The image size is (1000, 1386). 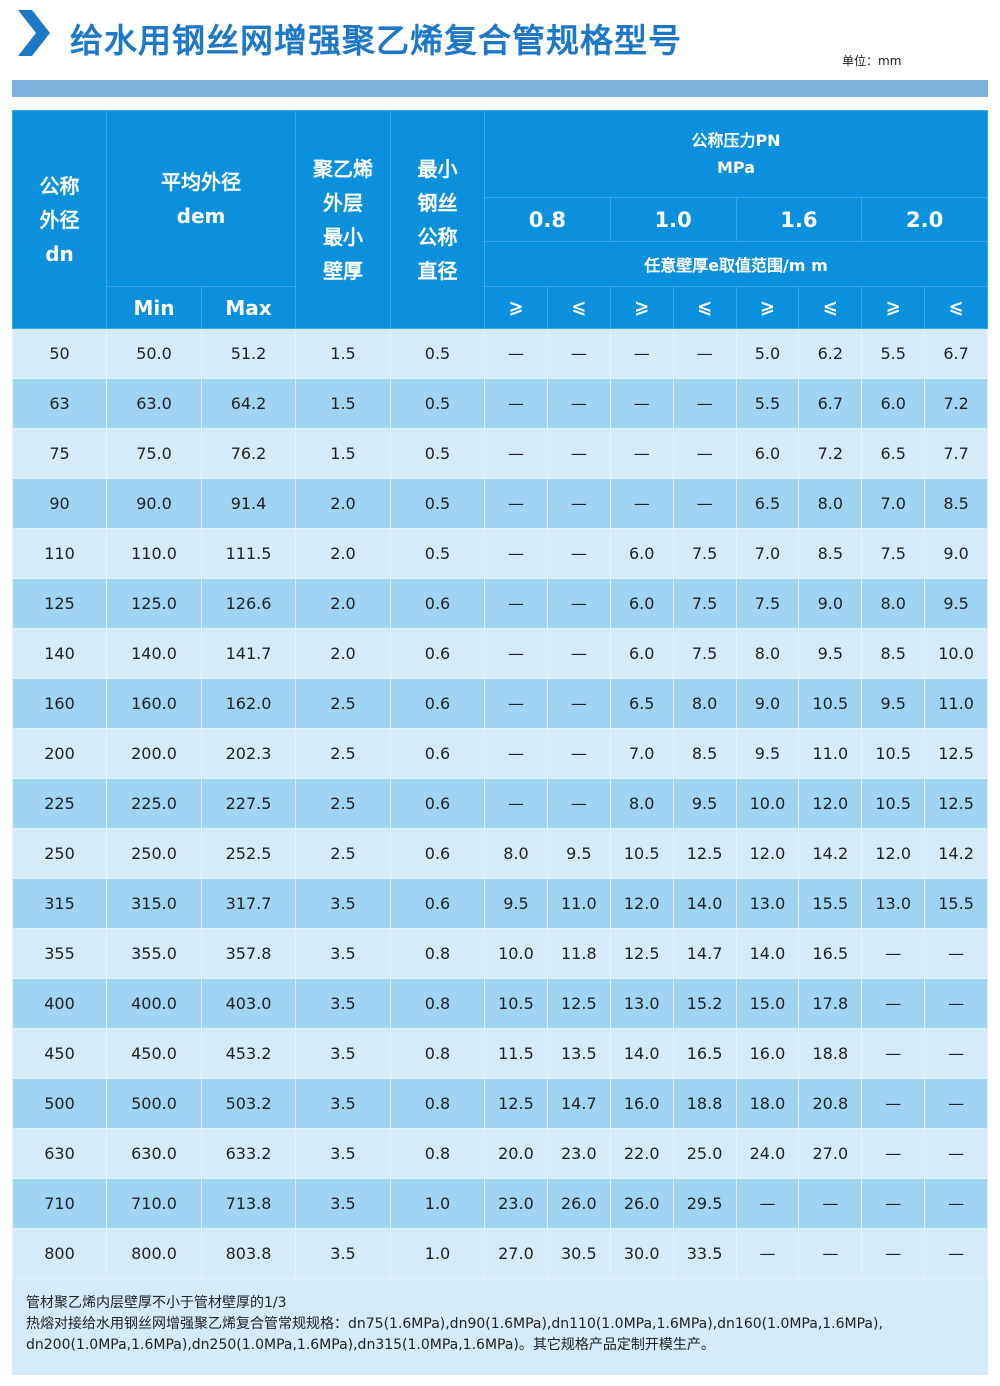 I want to click on table-cell: 6.5, so click(x=641, y=703).